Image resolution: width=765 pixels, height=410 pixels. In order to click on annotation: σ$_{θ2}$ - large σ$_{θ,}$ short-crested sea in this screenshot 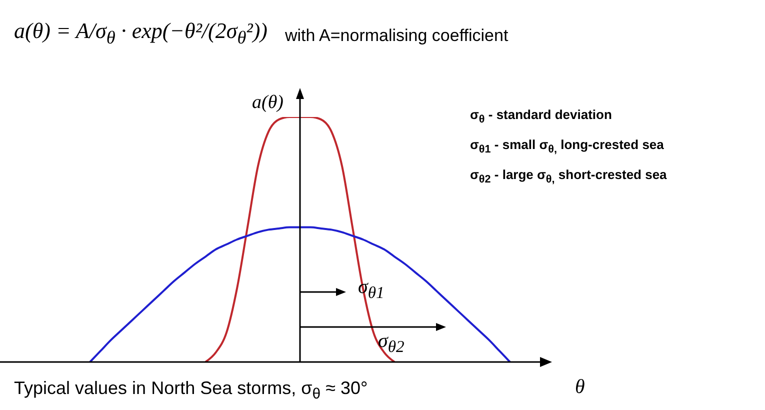, I will do `click(568, 176)`.